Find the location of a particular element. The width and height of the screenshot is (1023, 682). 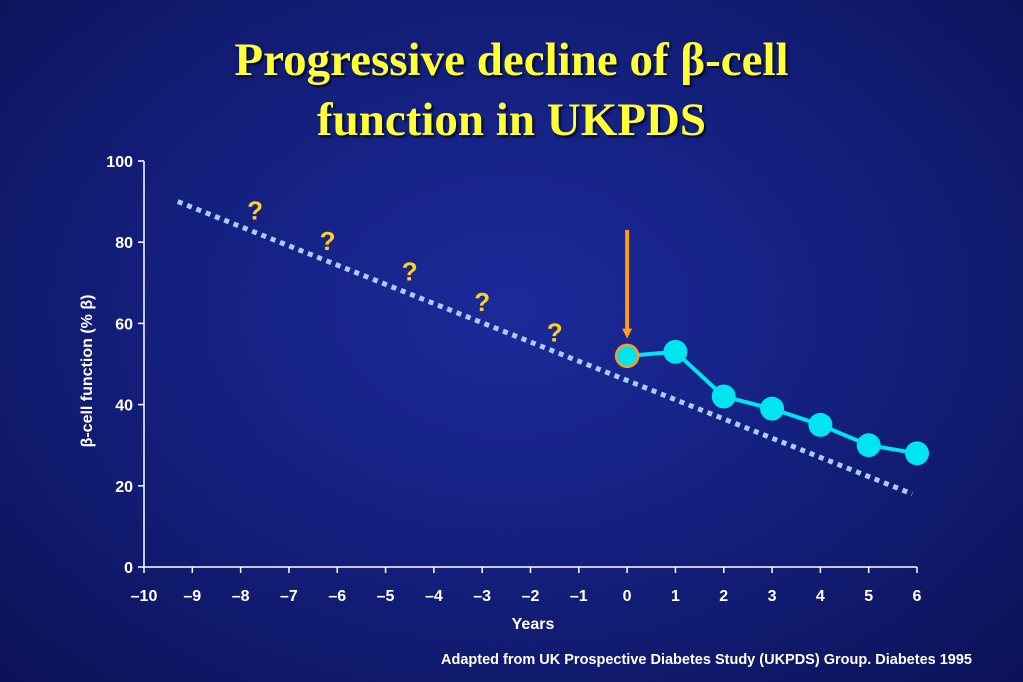

x-tick-label: 0 is located at coordinates (627, 596).